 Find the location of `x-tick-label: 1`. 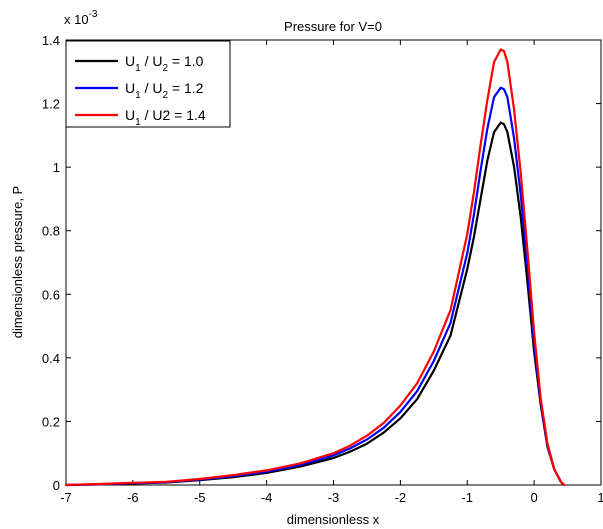

x-tick-label: 1 is located at coordinates (600, 497).